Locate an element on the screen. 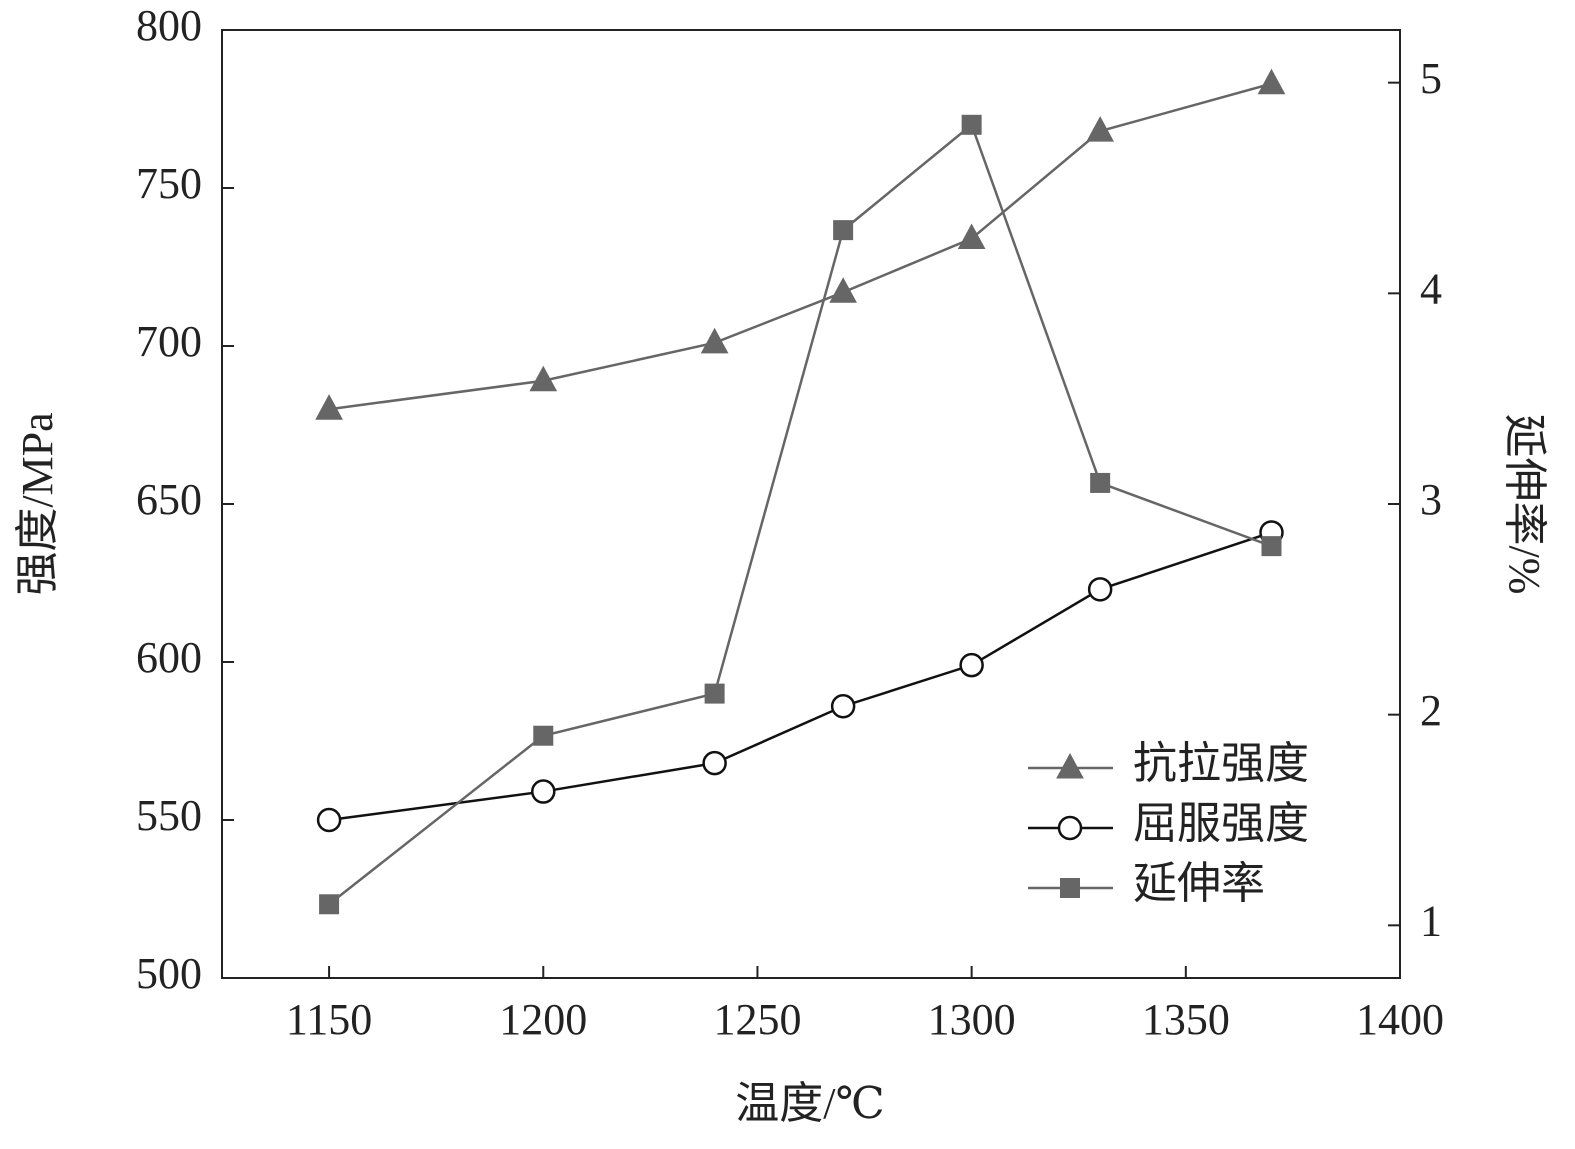  legend-text: 抗拉强度 is located at coordinates (1221, 763).